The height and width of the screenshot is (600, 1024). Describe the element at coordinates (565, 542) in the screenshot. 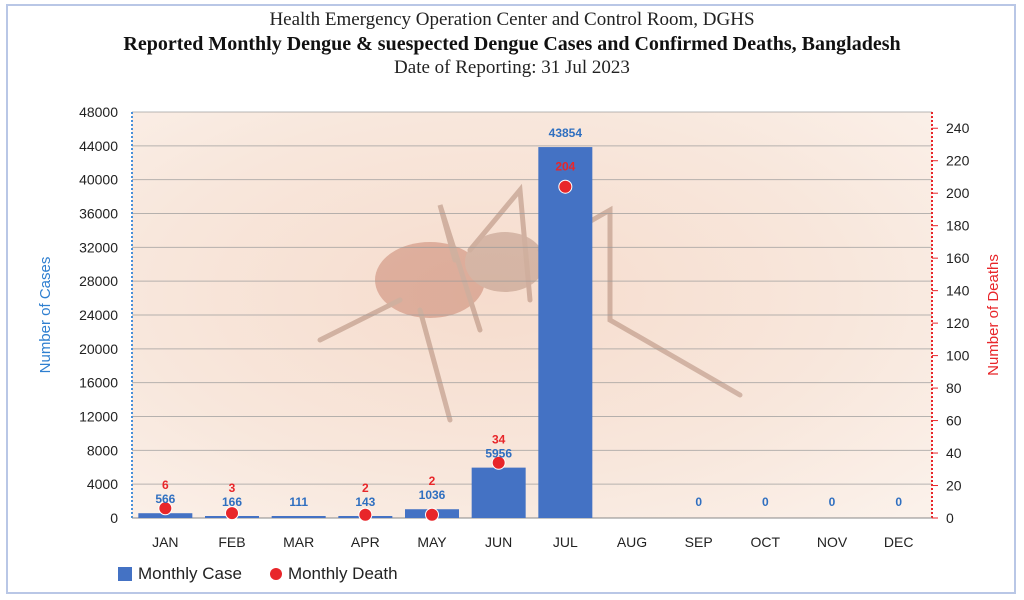

I see `x-tick-label: JUL` at that location.